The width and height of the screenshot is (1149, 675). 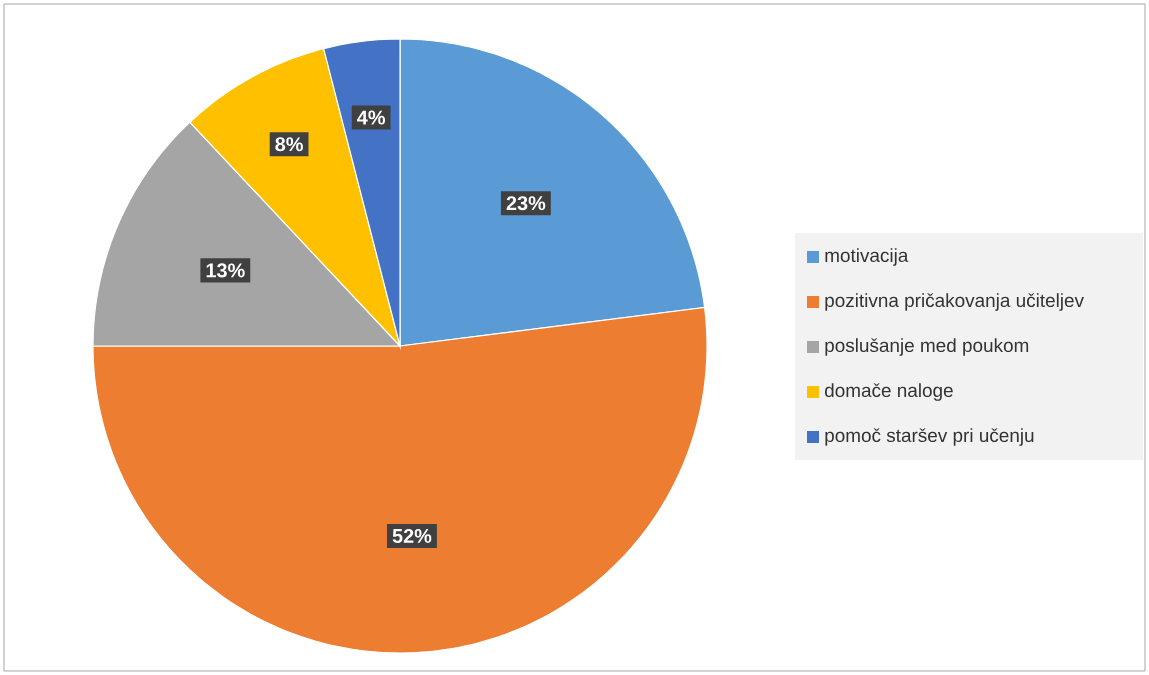 I want to click on data-label: 52%, so click(x=412, y=535).